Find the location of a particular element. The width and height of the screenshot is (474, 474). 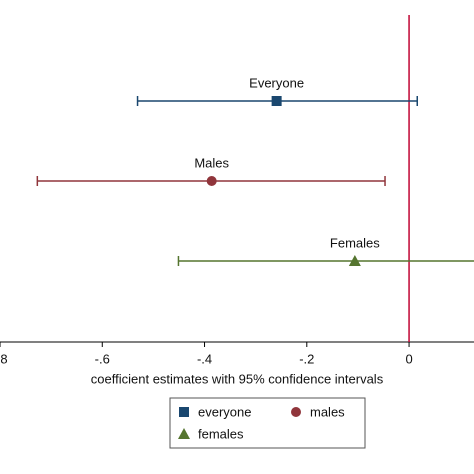

point-label: Everyone is located at coordinates (276, 82).